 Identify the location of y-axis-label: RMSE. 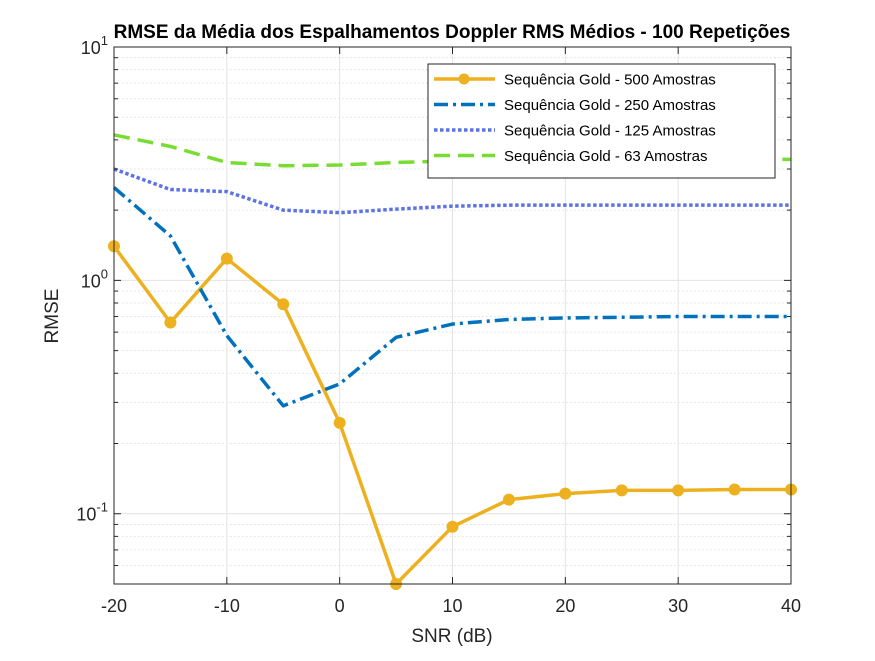
(52, 316).